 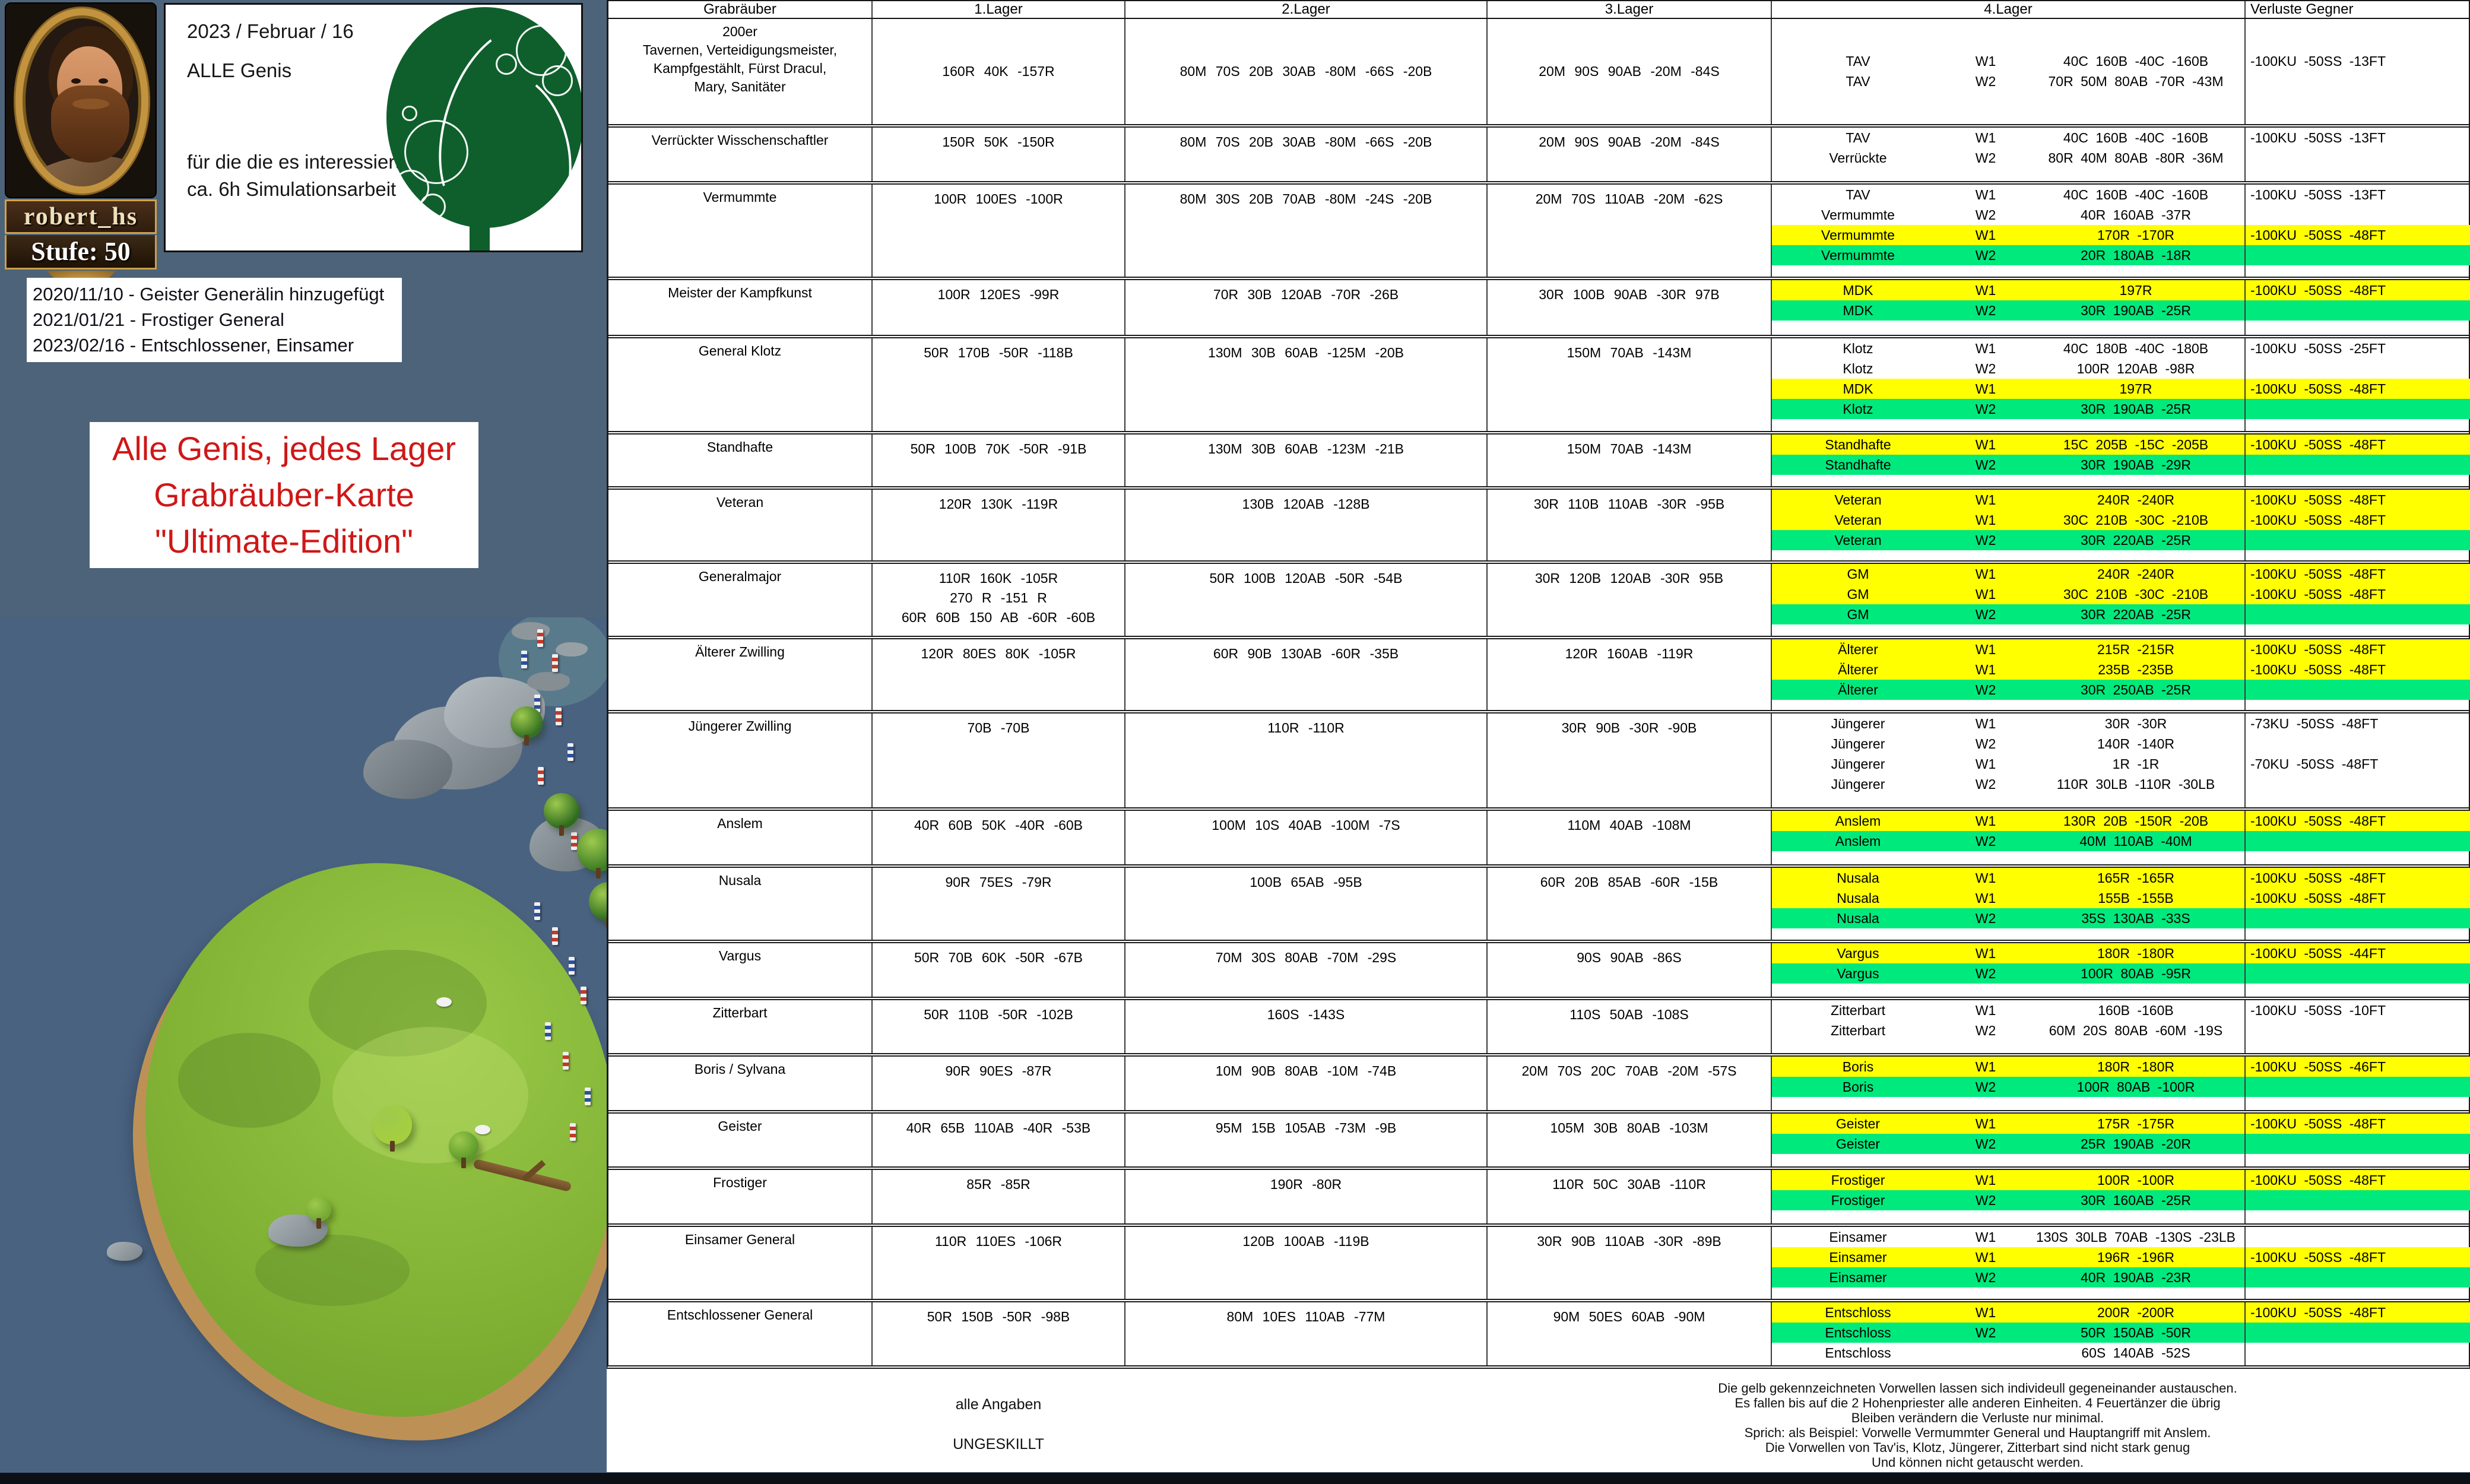 What do you see at coordinates (740, 1182) in the screenshot?
I see `unit-name-line: Frostiger` at bounding box center [740, 1182].